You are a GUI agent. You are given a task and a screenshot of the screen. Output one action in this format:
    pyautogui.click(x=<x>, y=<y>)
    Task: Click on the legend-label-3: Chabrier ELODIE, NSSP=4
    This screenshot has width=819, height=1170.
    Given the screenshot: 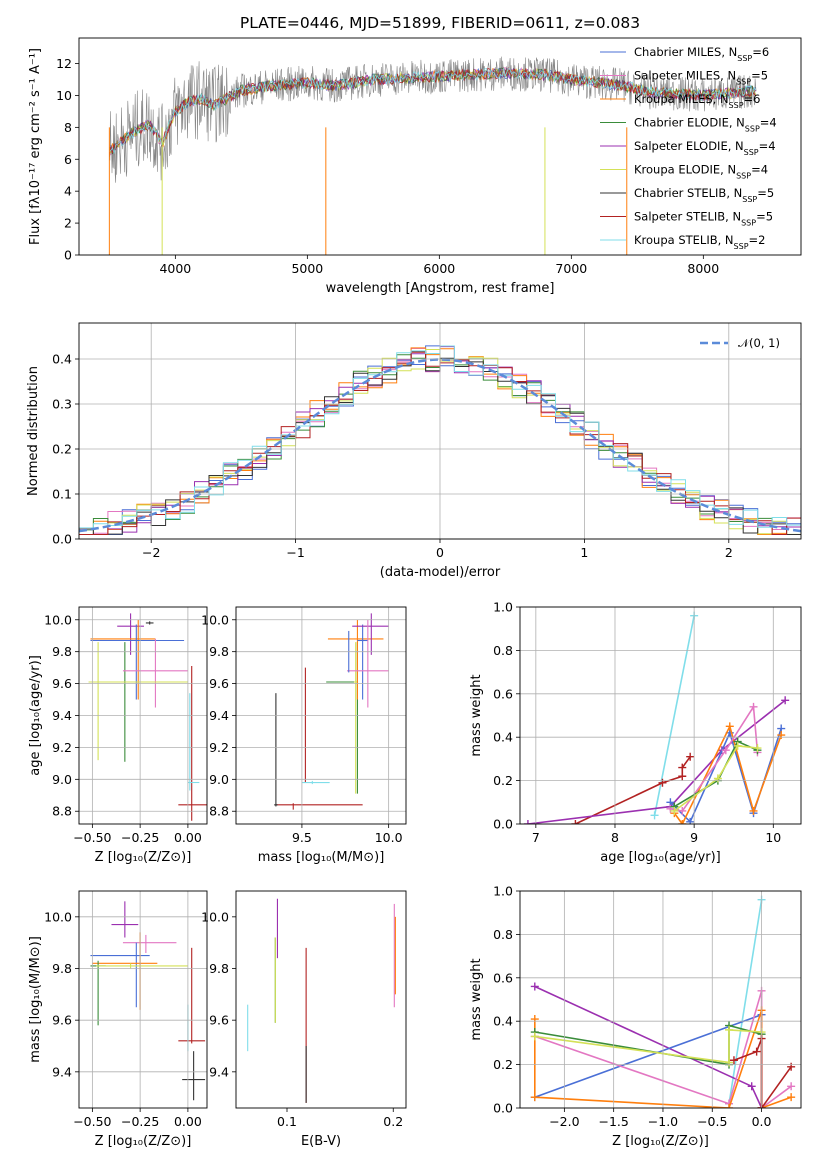 What is the action you would take?
    pyautogui.click(x=705, y=125)
    